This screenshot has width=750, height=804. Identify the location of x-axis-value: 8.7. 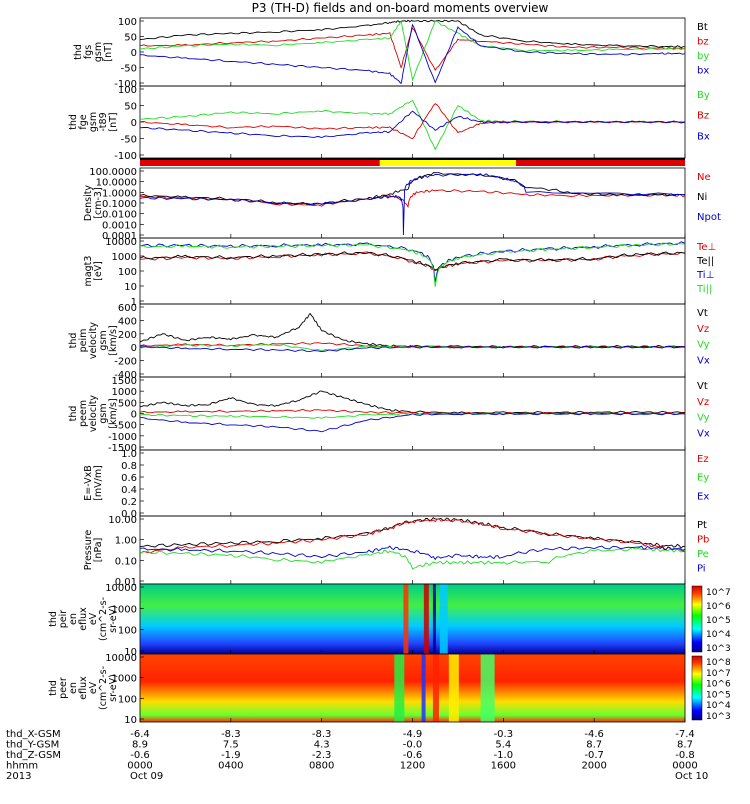
(594, 745).